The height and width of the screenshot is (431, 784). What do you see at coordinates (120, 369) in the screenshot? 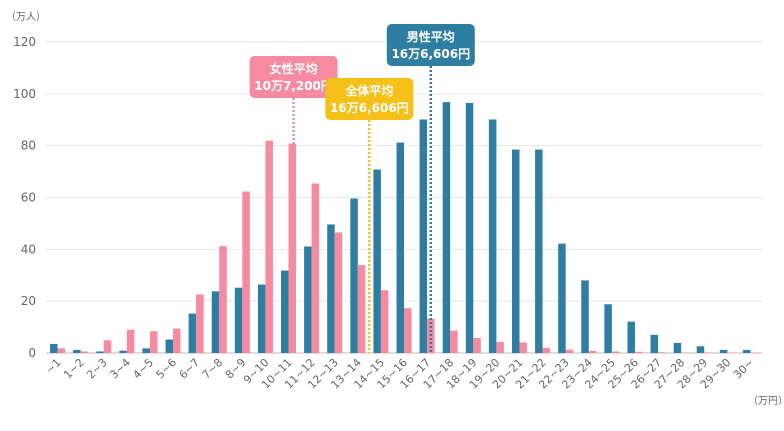
I see `x-tick-label: 3~4` at bounding box center [120, 369].